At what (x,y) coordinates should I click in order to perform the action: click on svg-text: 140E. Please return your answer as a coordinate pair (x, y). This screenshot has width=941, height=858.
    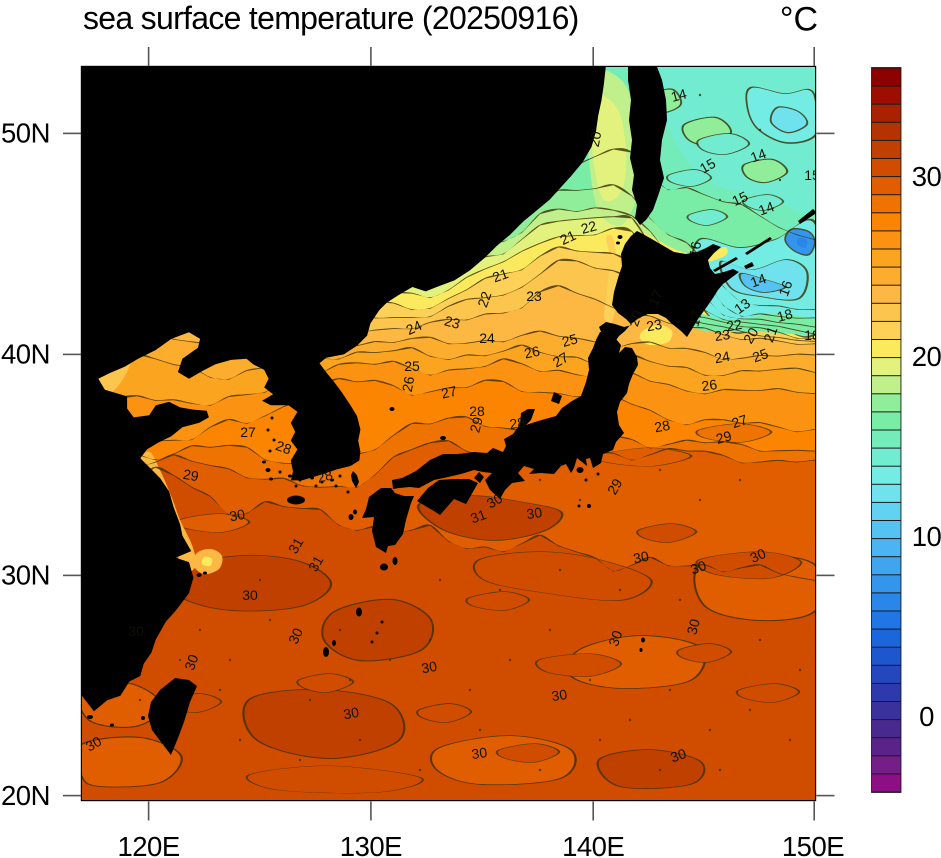
    Looking at the image, I should click on (593, 844).